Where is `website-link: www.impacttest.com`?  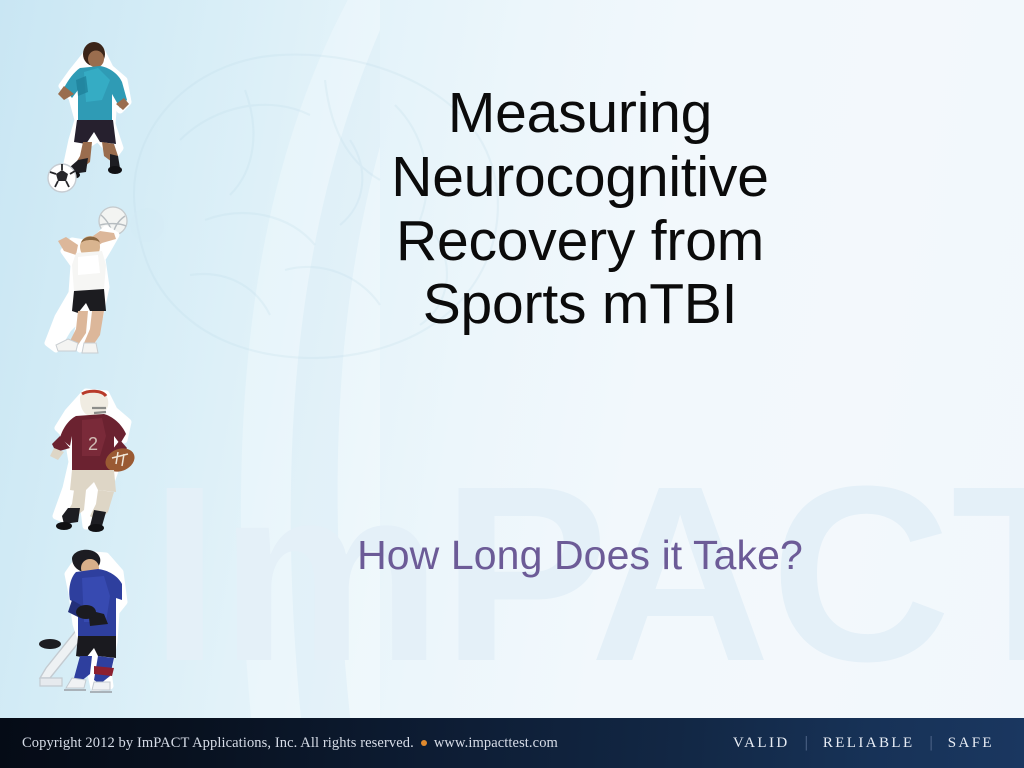
website-link: www.impacttest.com is located at coordinates (495, 742).